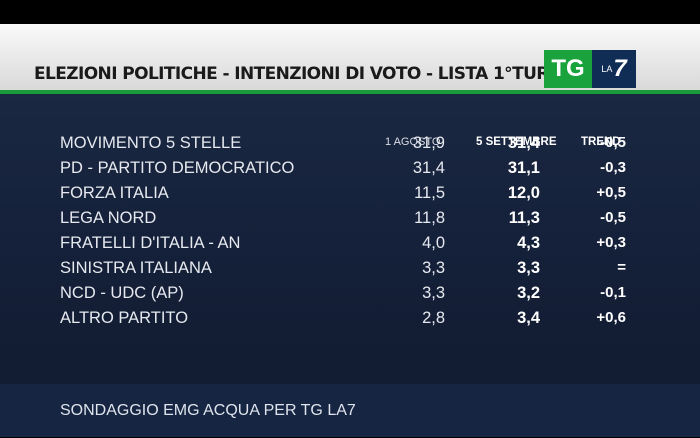 The width and height of the screenshot is (700, 438). Describe the element at coordinates (208, 410) in the screenshot. I see `source-label: SONDAGGIO EMG ACQUA PER TG LA7` at that location.